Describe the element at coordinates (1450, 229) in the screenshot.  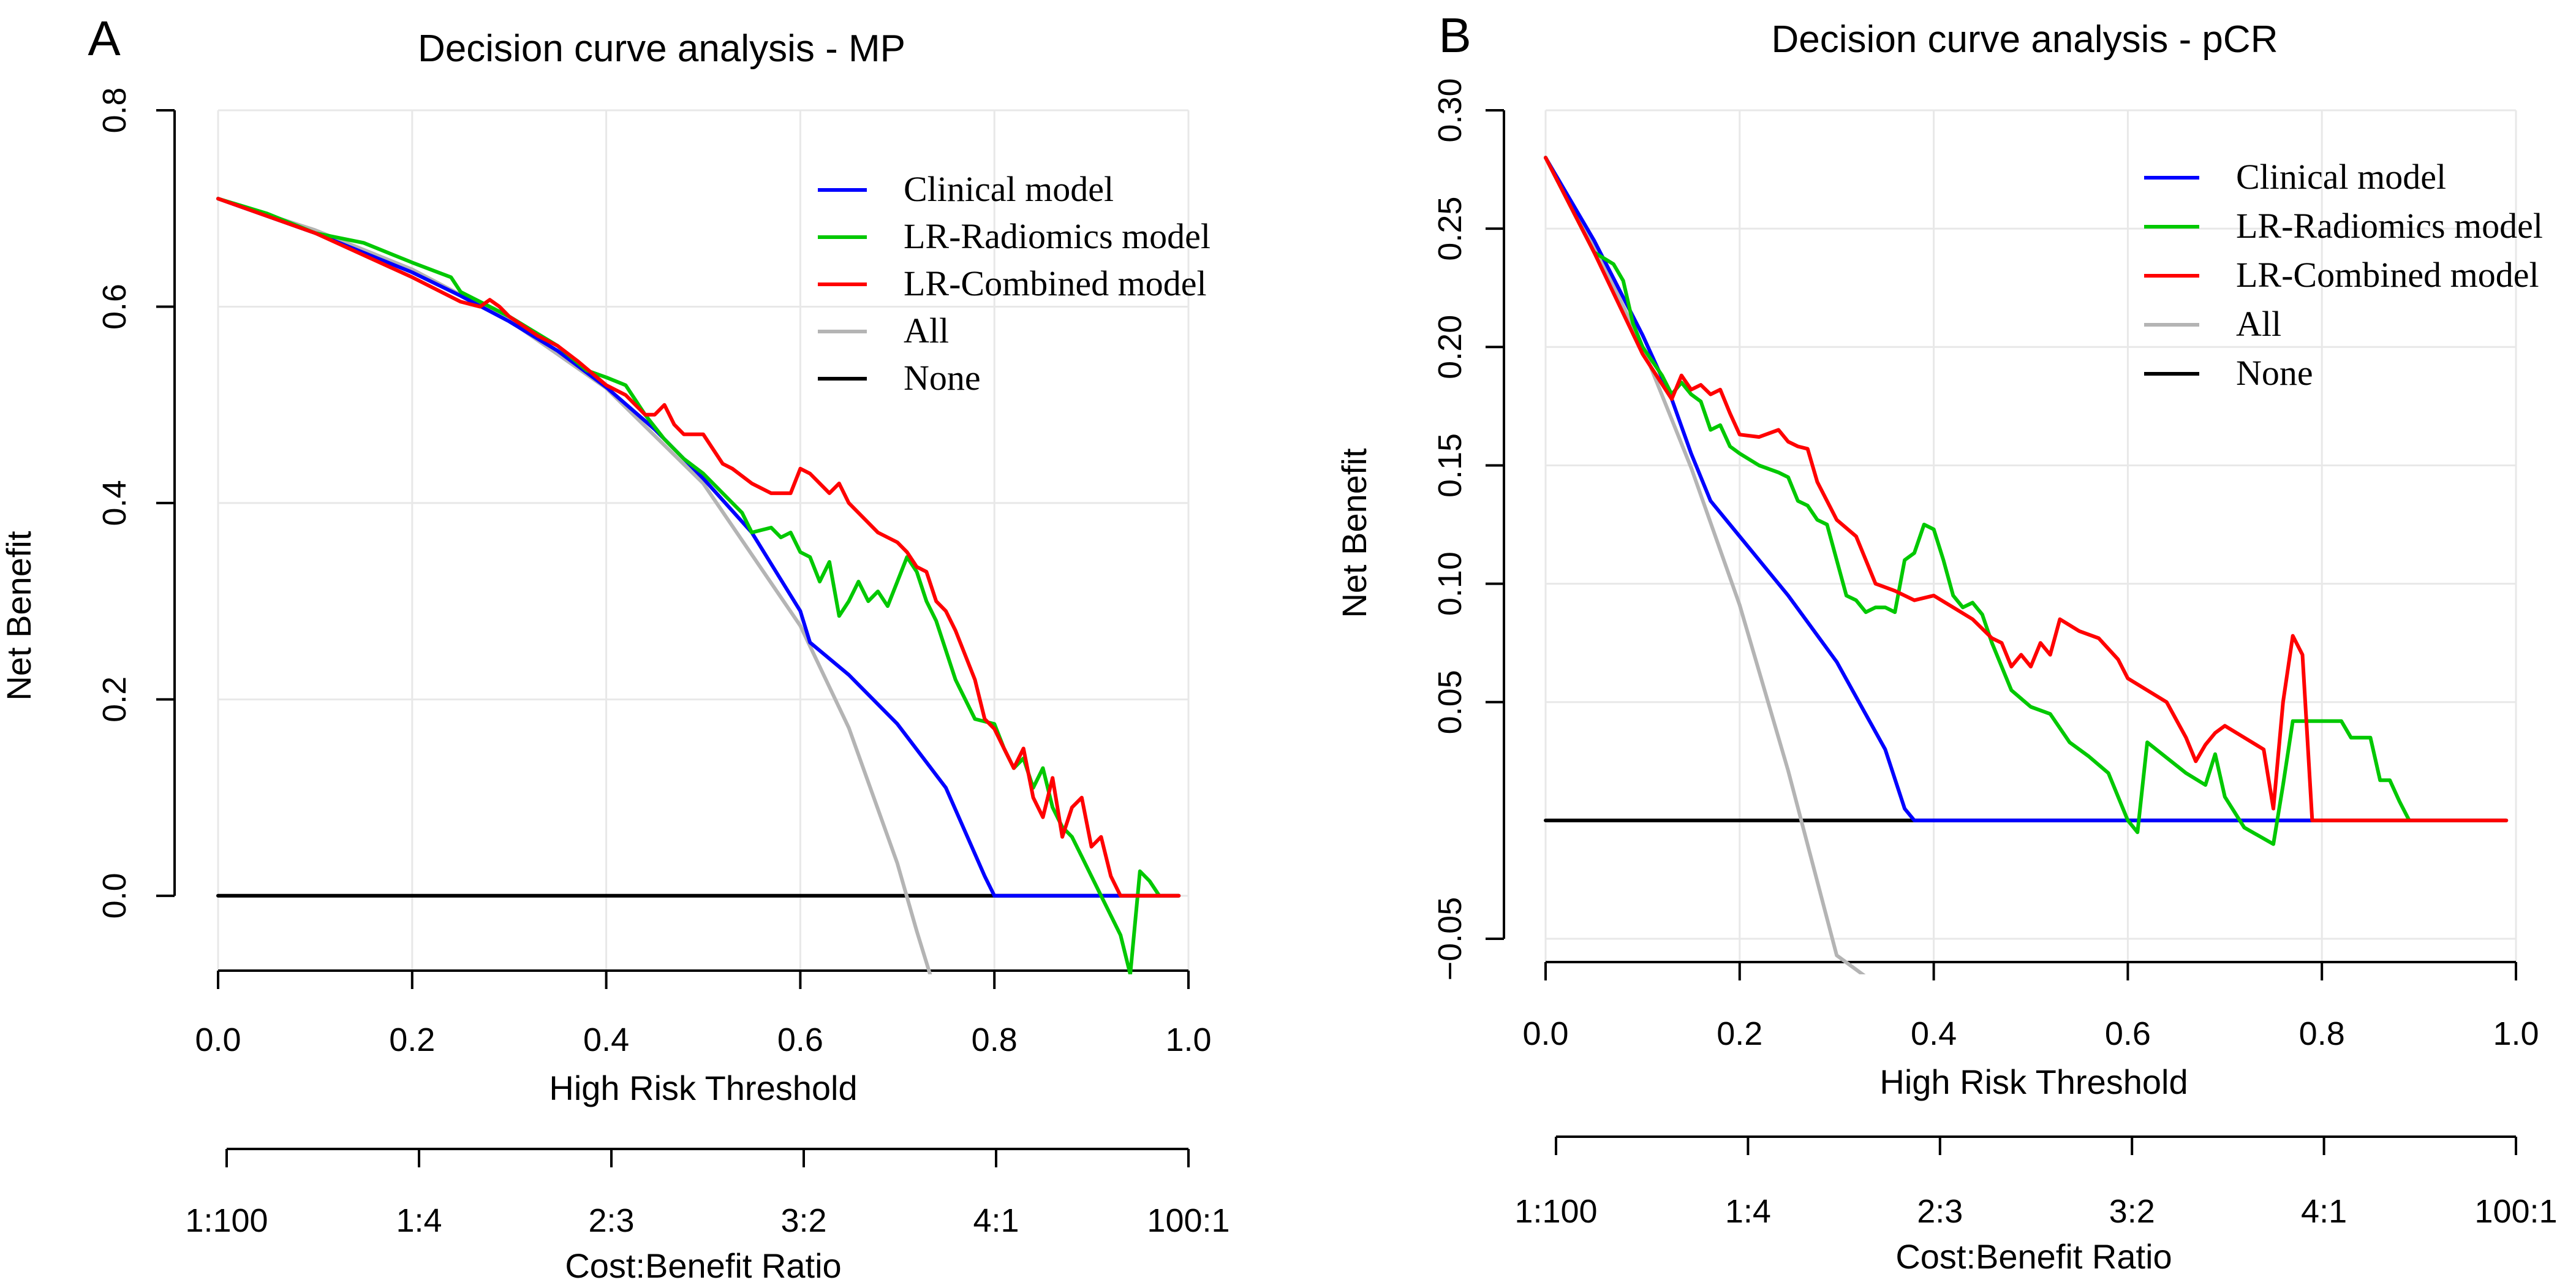
I see `y-tick-label: 0.25` at that location.